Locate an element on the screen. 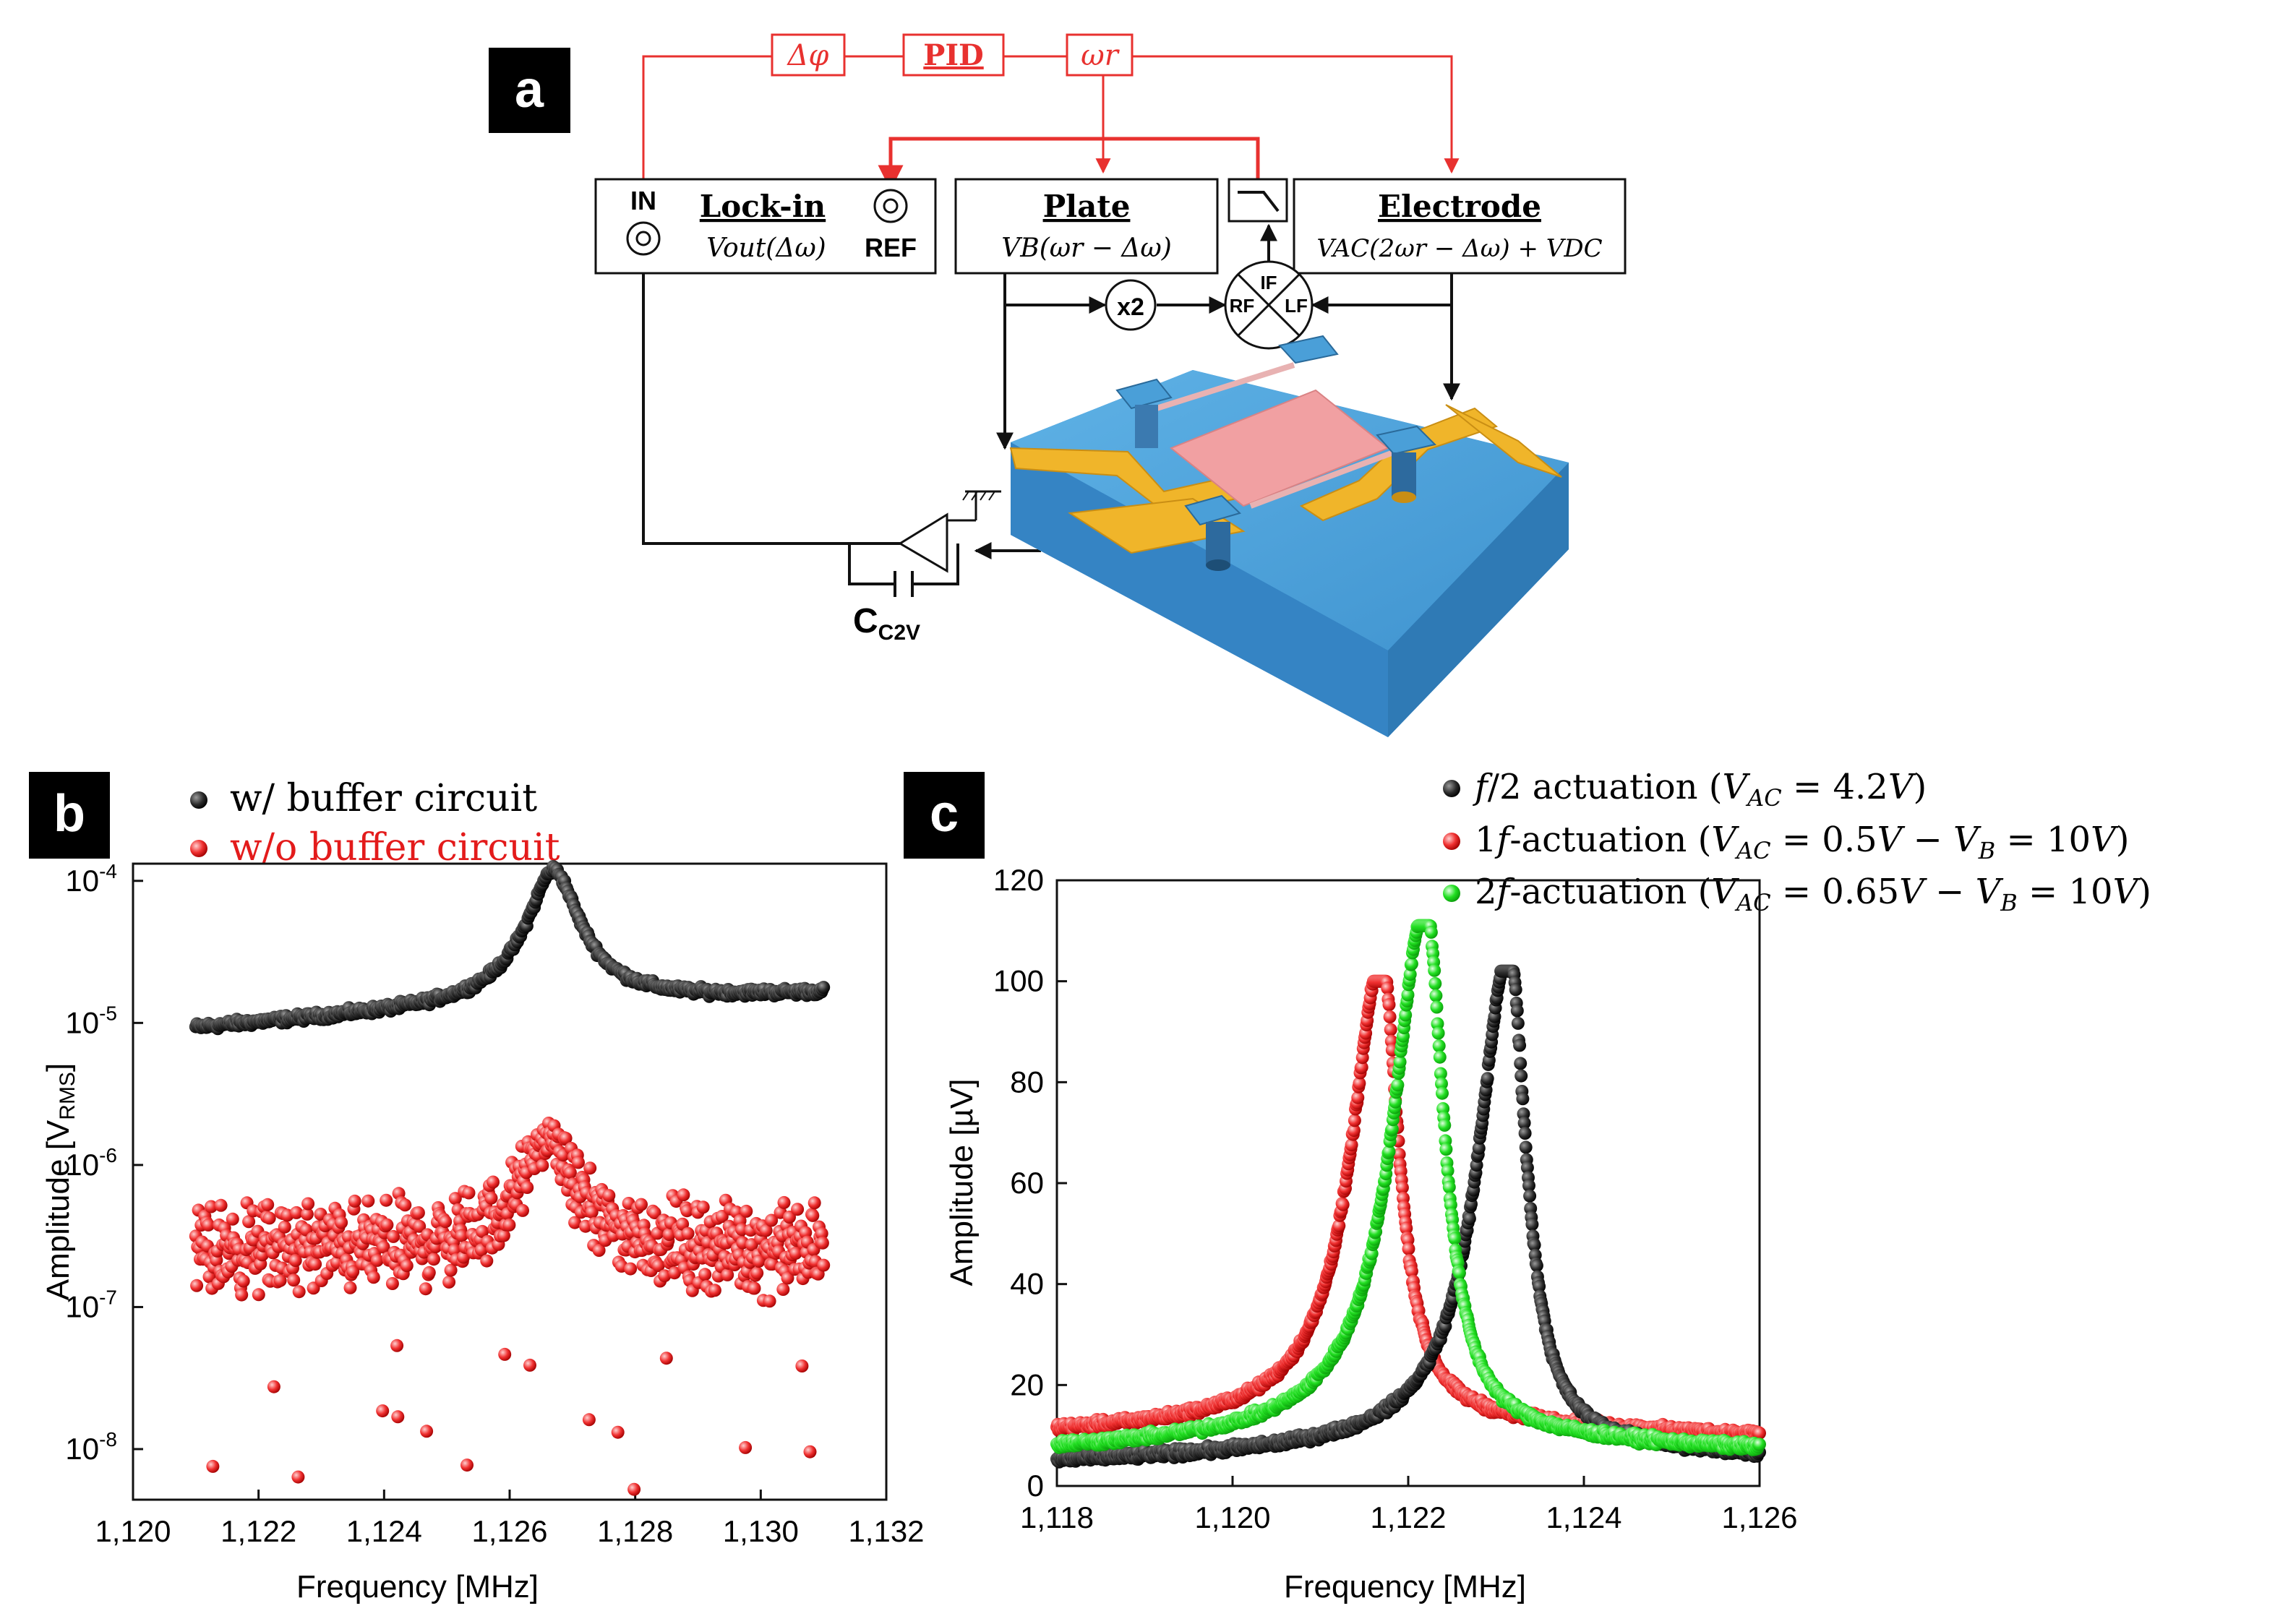 This screenshot has width=2275, height=1624. mixer-lf: LF is located at coordinates (1297, 306).